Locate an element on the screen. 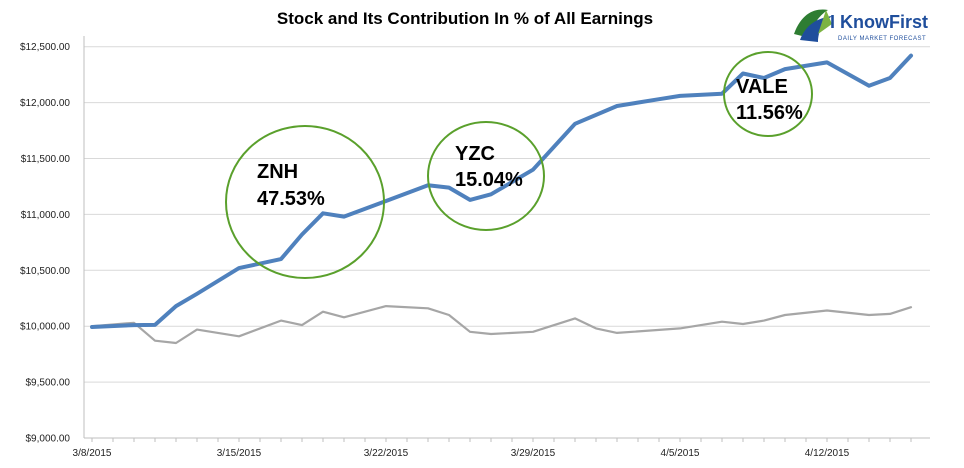 The width and height of the screenshot is (964, 468). logo-leaf-shape is located at coordinates (811, 23).